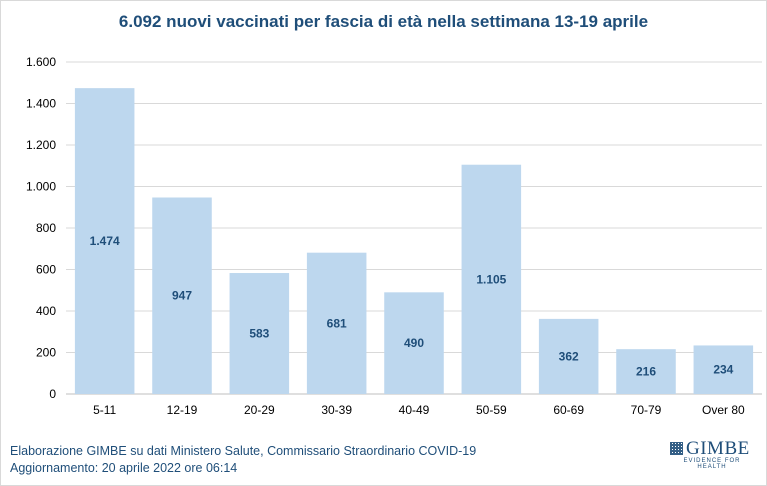 Image resolution: width=767 pixels, height=486 pixels. What do you see at coordinates (46, 228) in the screenshot?
I see `y-tick-label: 800` at bounding box center [46, 228].